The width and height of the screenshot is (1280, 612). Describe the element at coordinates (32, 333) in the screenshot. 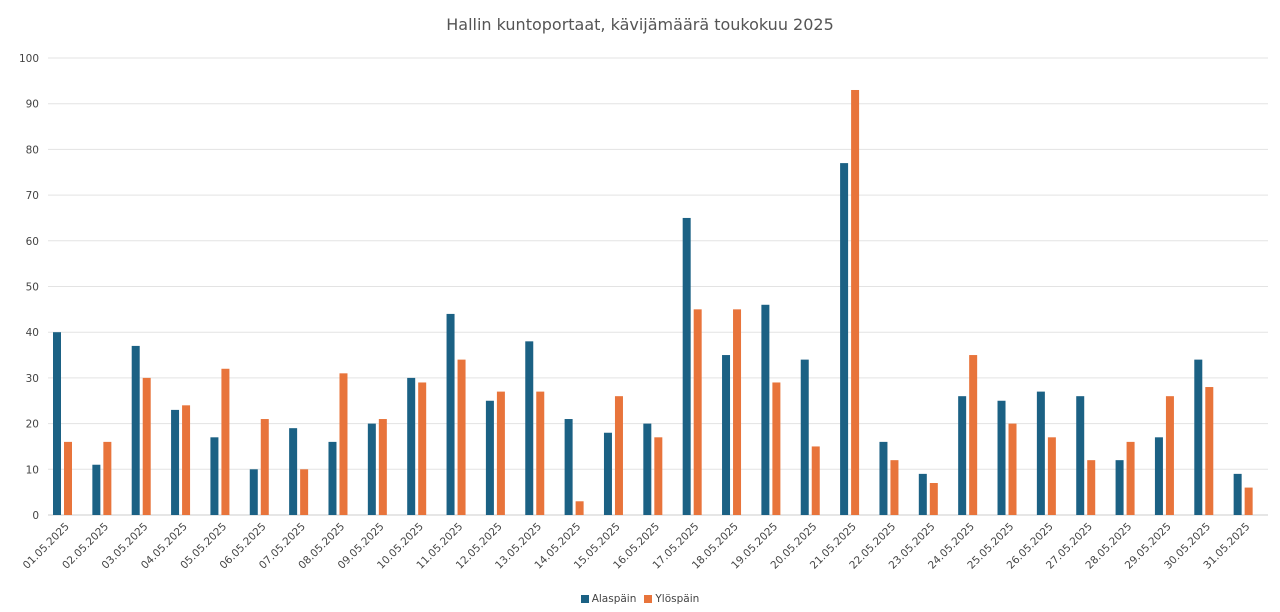

I see `y-tick-label: 40` at that location.